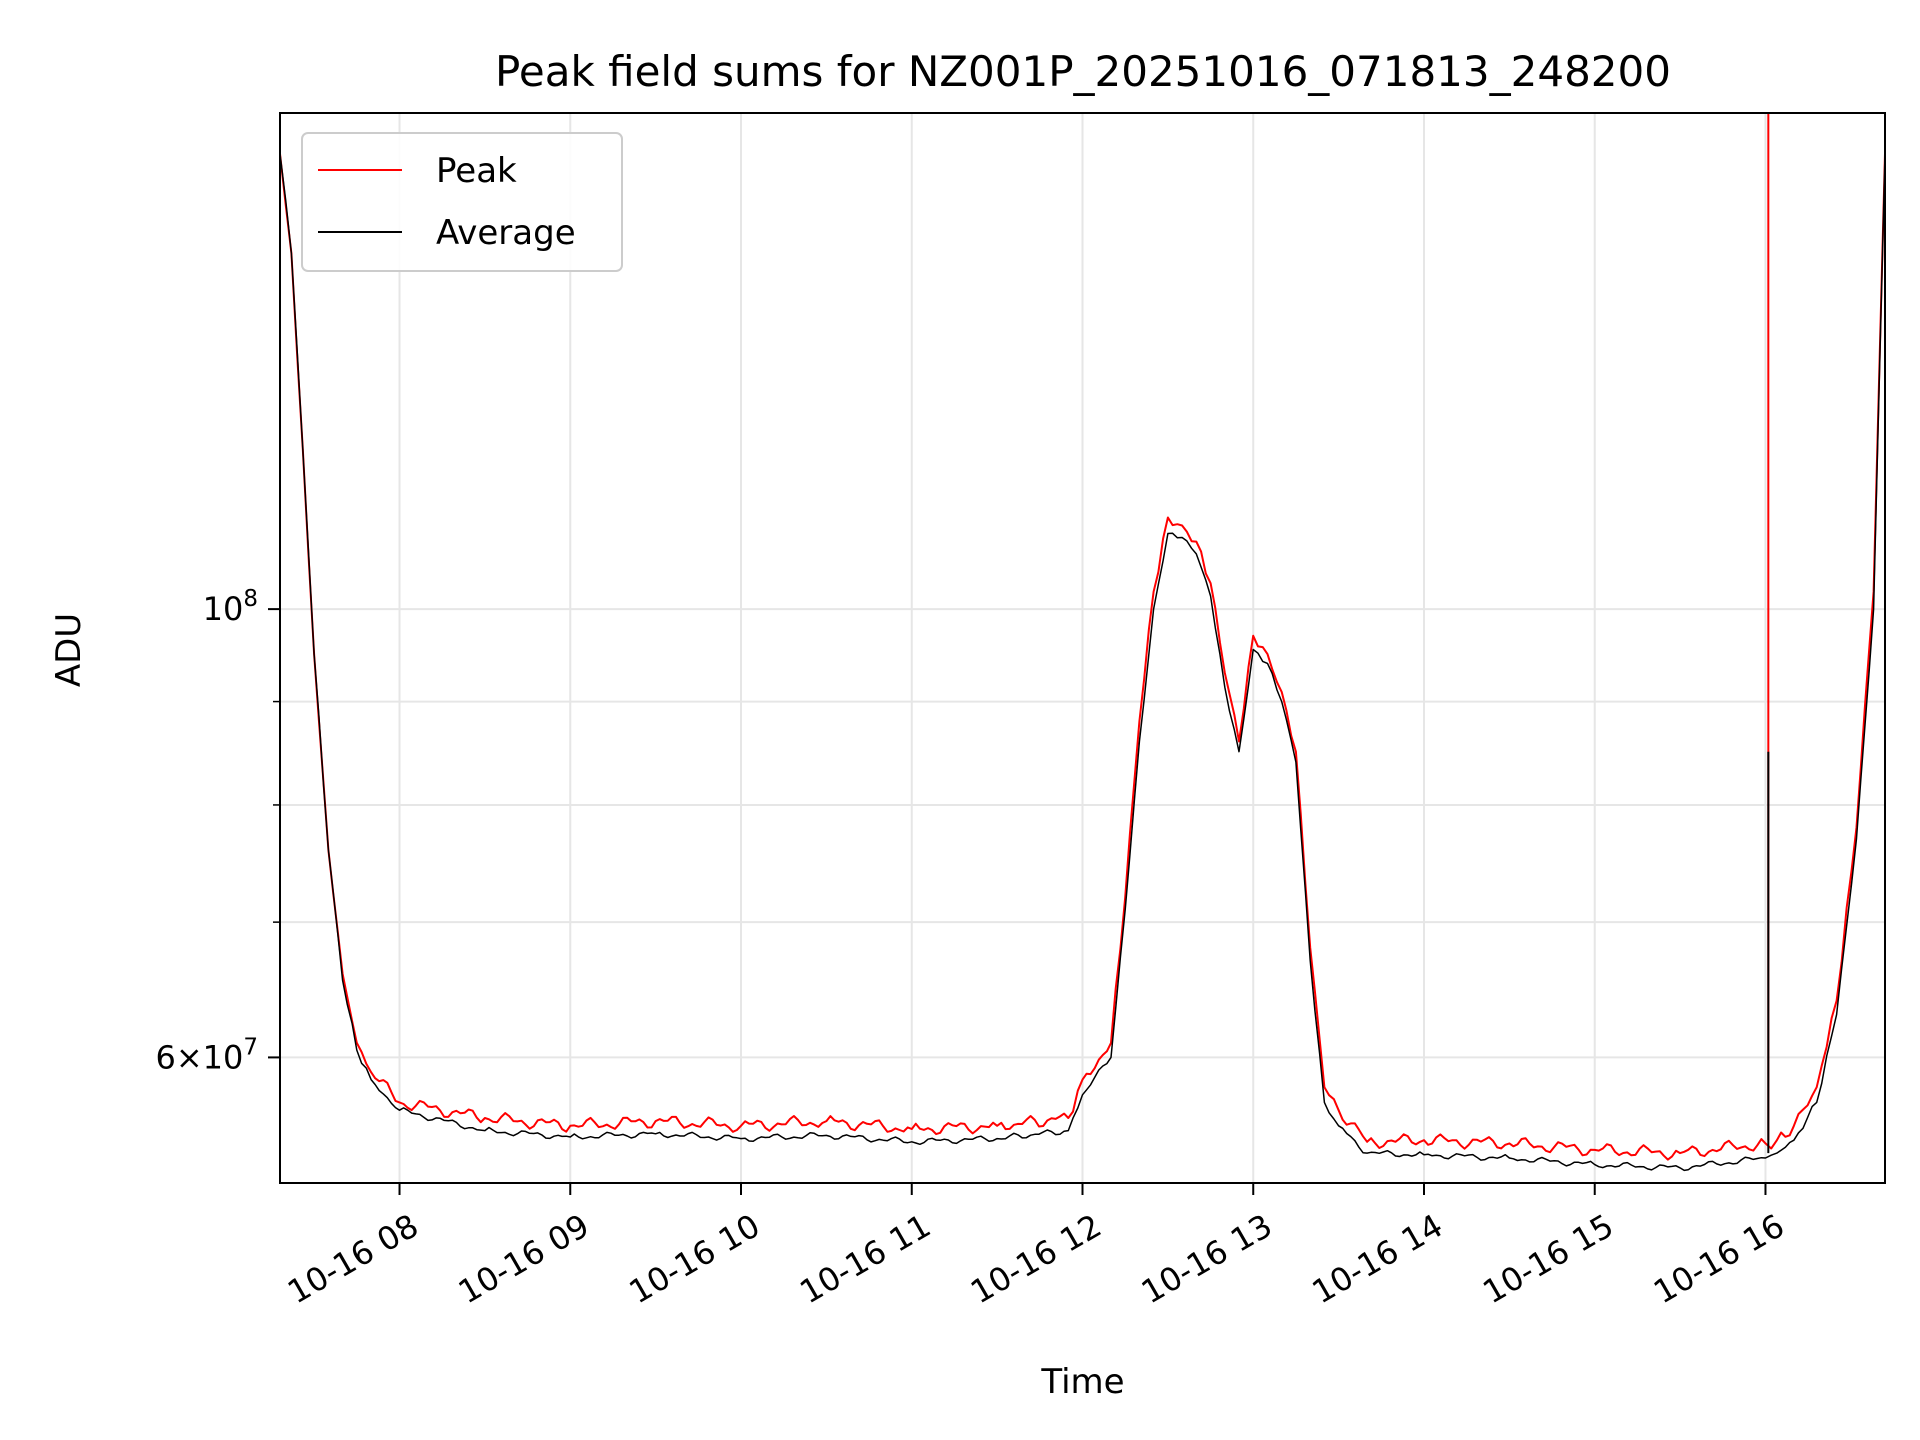 This screenshot has width=1920, height=1440. I want to click on y-tick-label: 108, so click(230, 607).